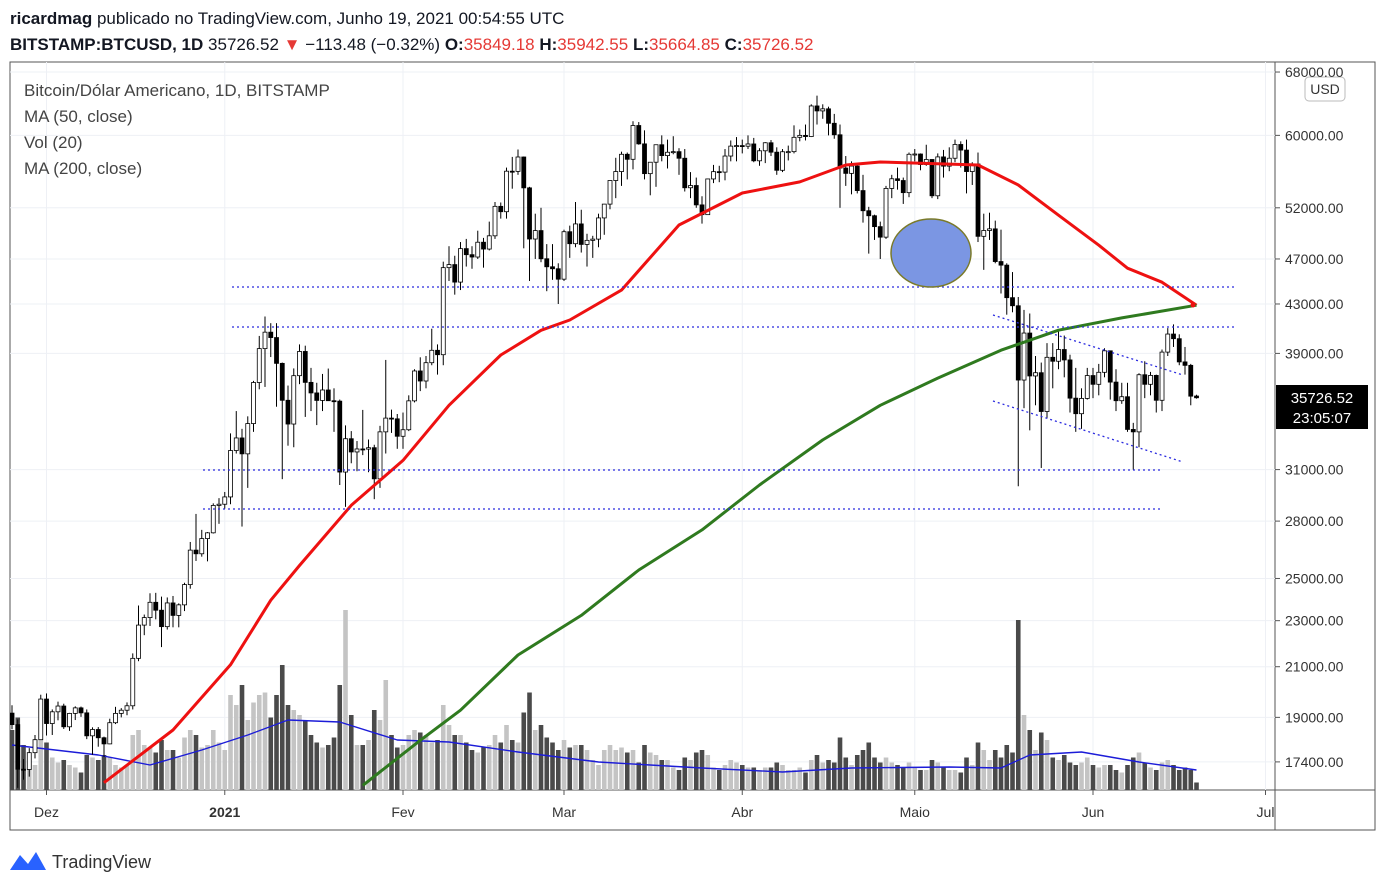  What do you see at coordinates (734, 44) in the screenshot?
I see `close-label: C:` at bounding box center [734, 44].